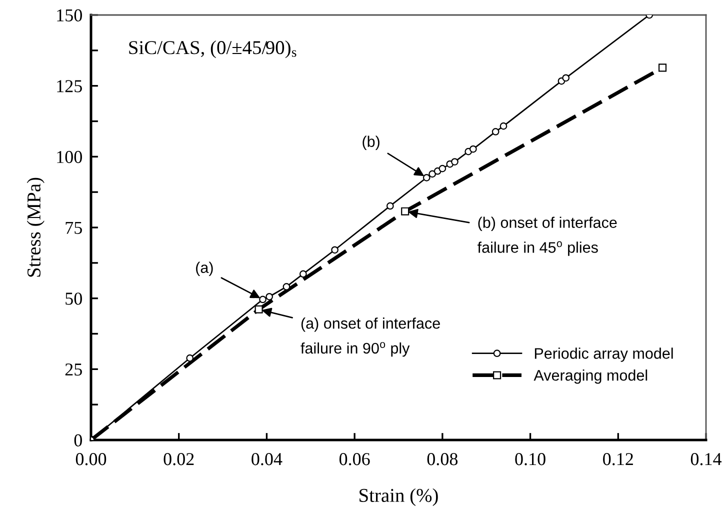 The height and width of the screenshot is (512, 726). What do you see at coordinates (399, 497) in the screenshot?
I see `x-axis-title: Strain (%)` at bounding box center [399, 497].